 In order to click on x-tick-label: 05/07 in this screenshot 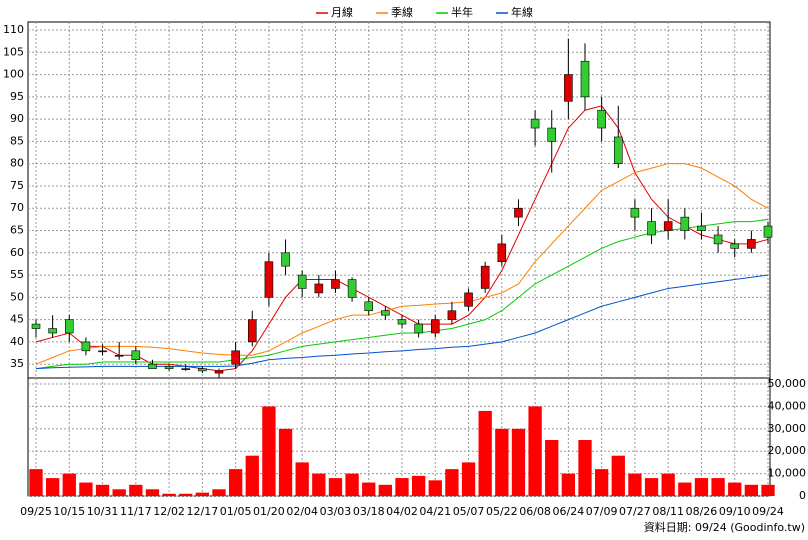, I will do `click(469, 511)`.